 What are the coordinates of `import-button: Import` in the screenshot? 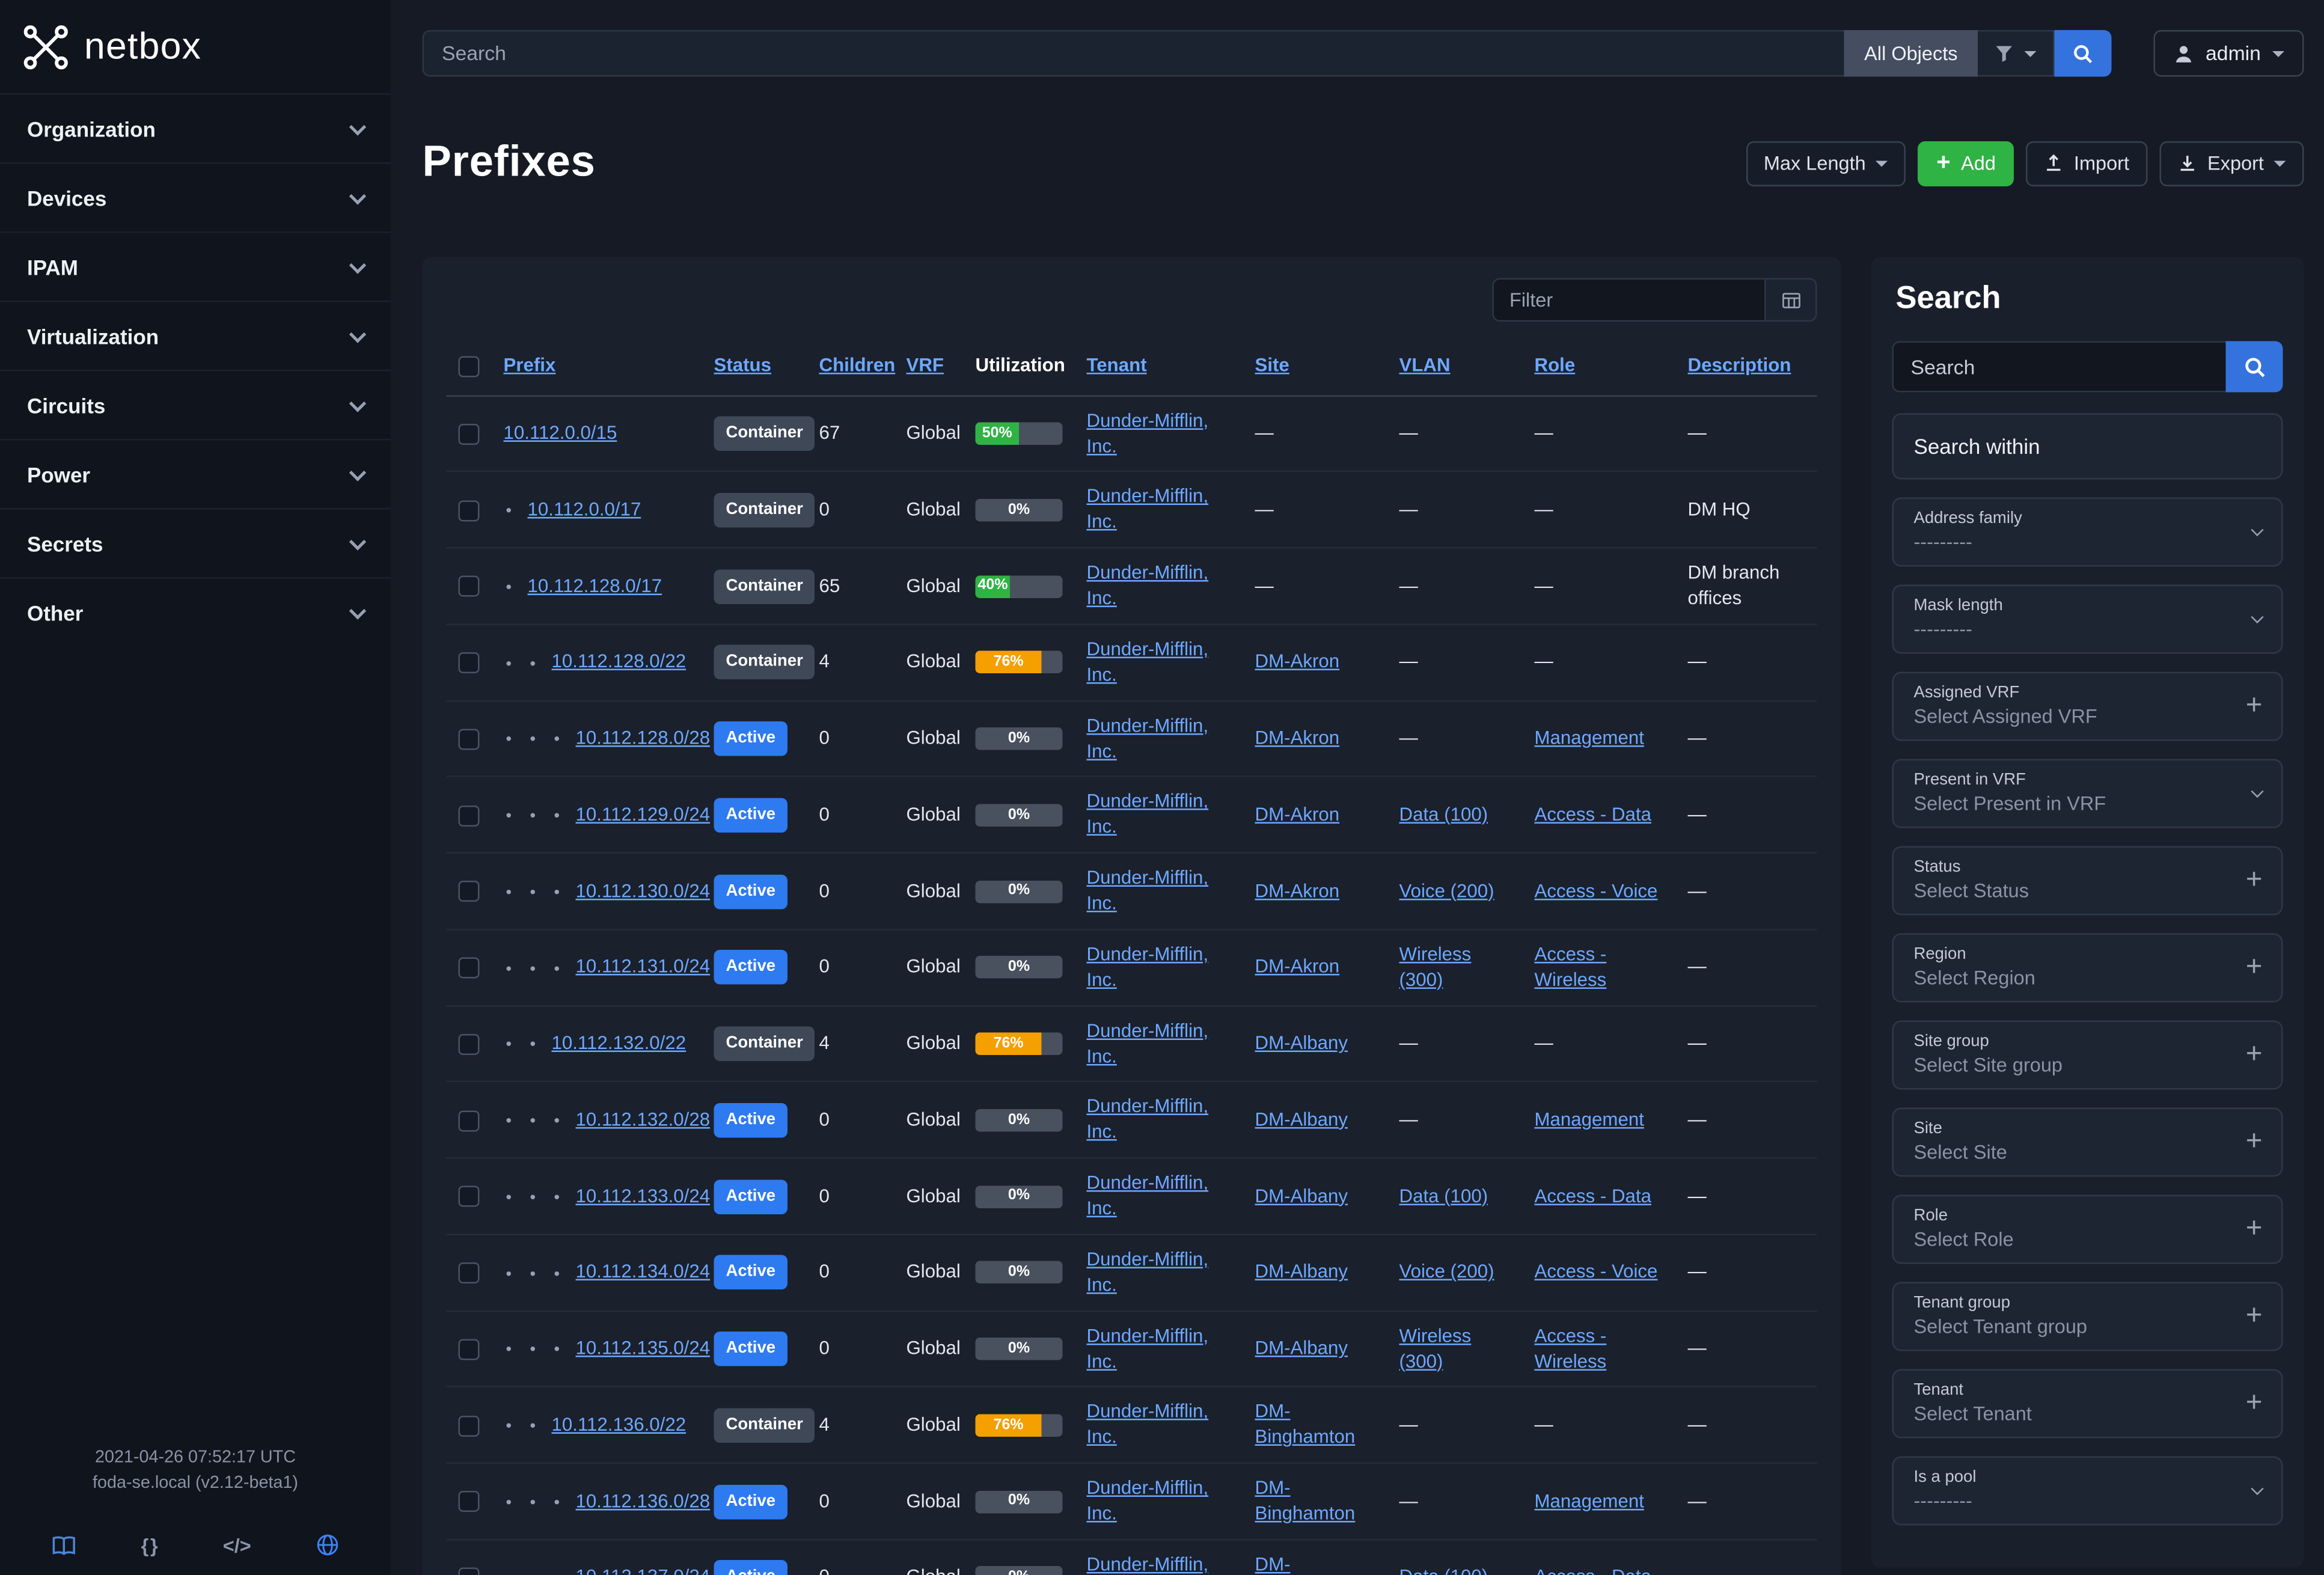 It's located at (2086, 163).